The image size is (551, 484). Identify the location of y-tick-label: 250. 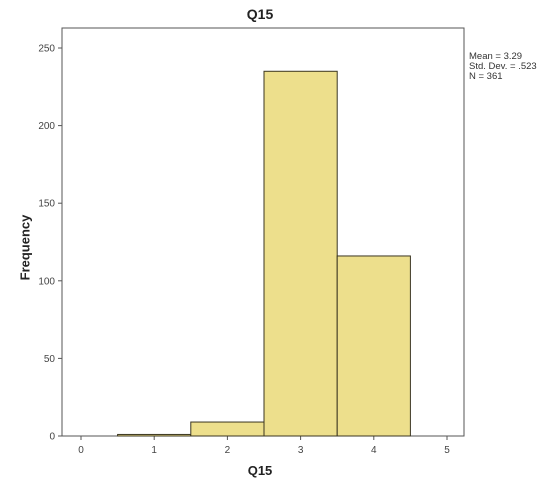
(46, 49).